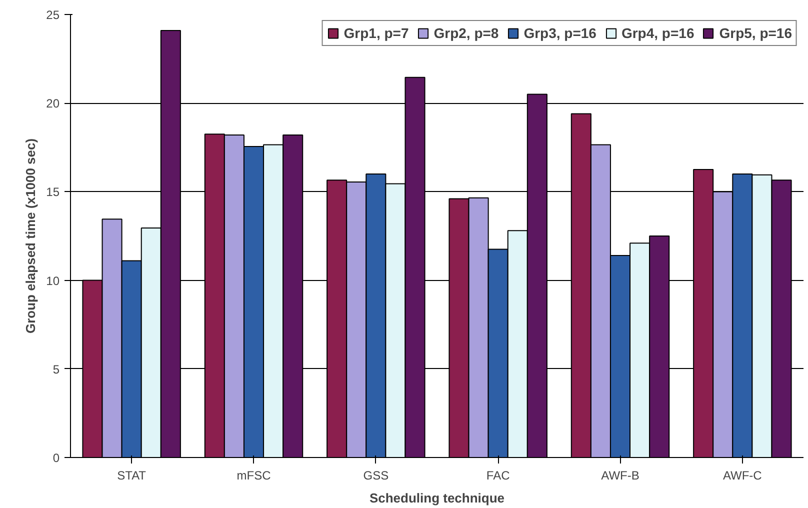  Describe the element at coordinates (498, 475) in the screenshot. I see `x-tick-label: FAC` at that location.